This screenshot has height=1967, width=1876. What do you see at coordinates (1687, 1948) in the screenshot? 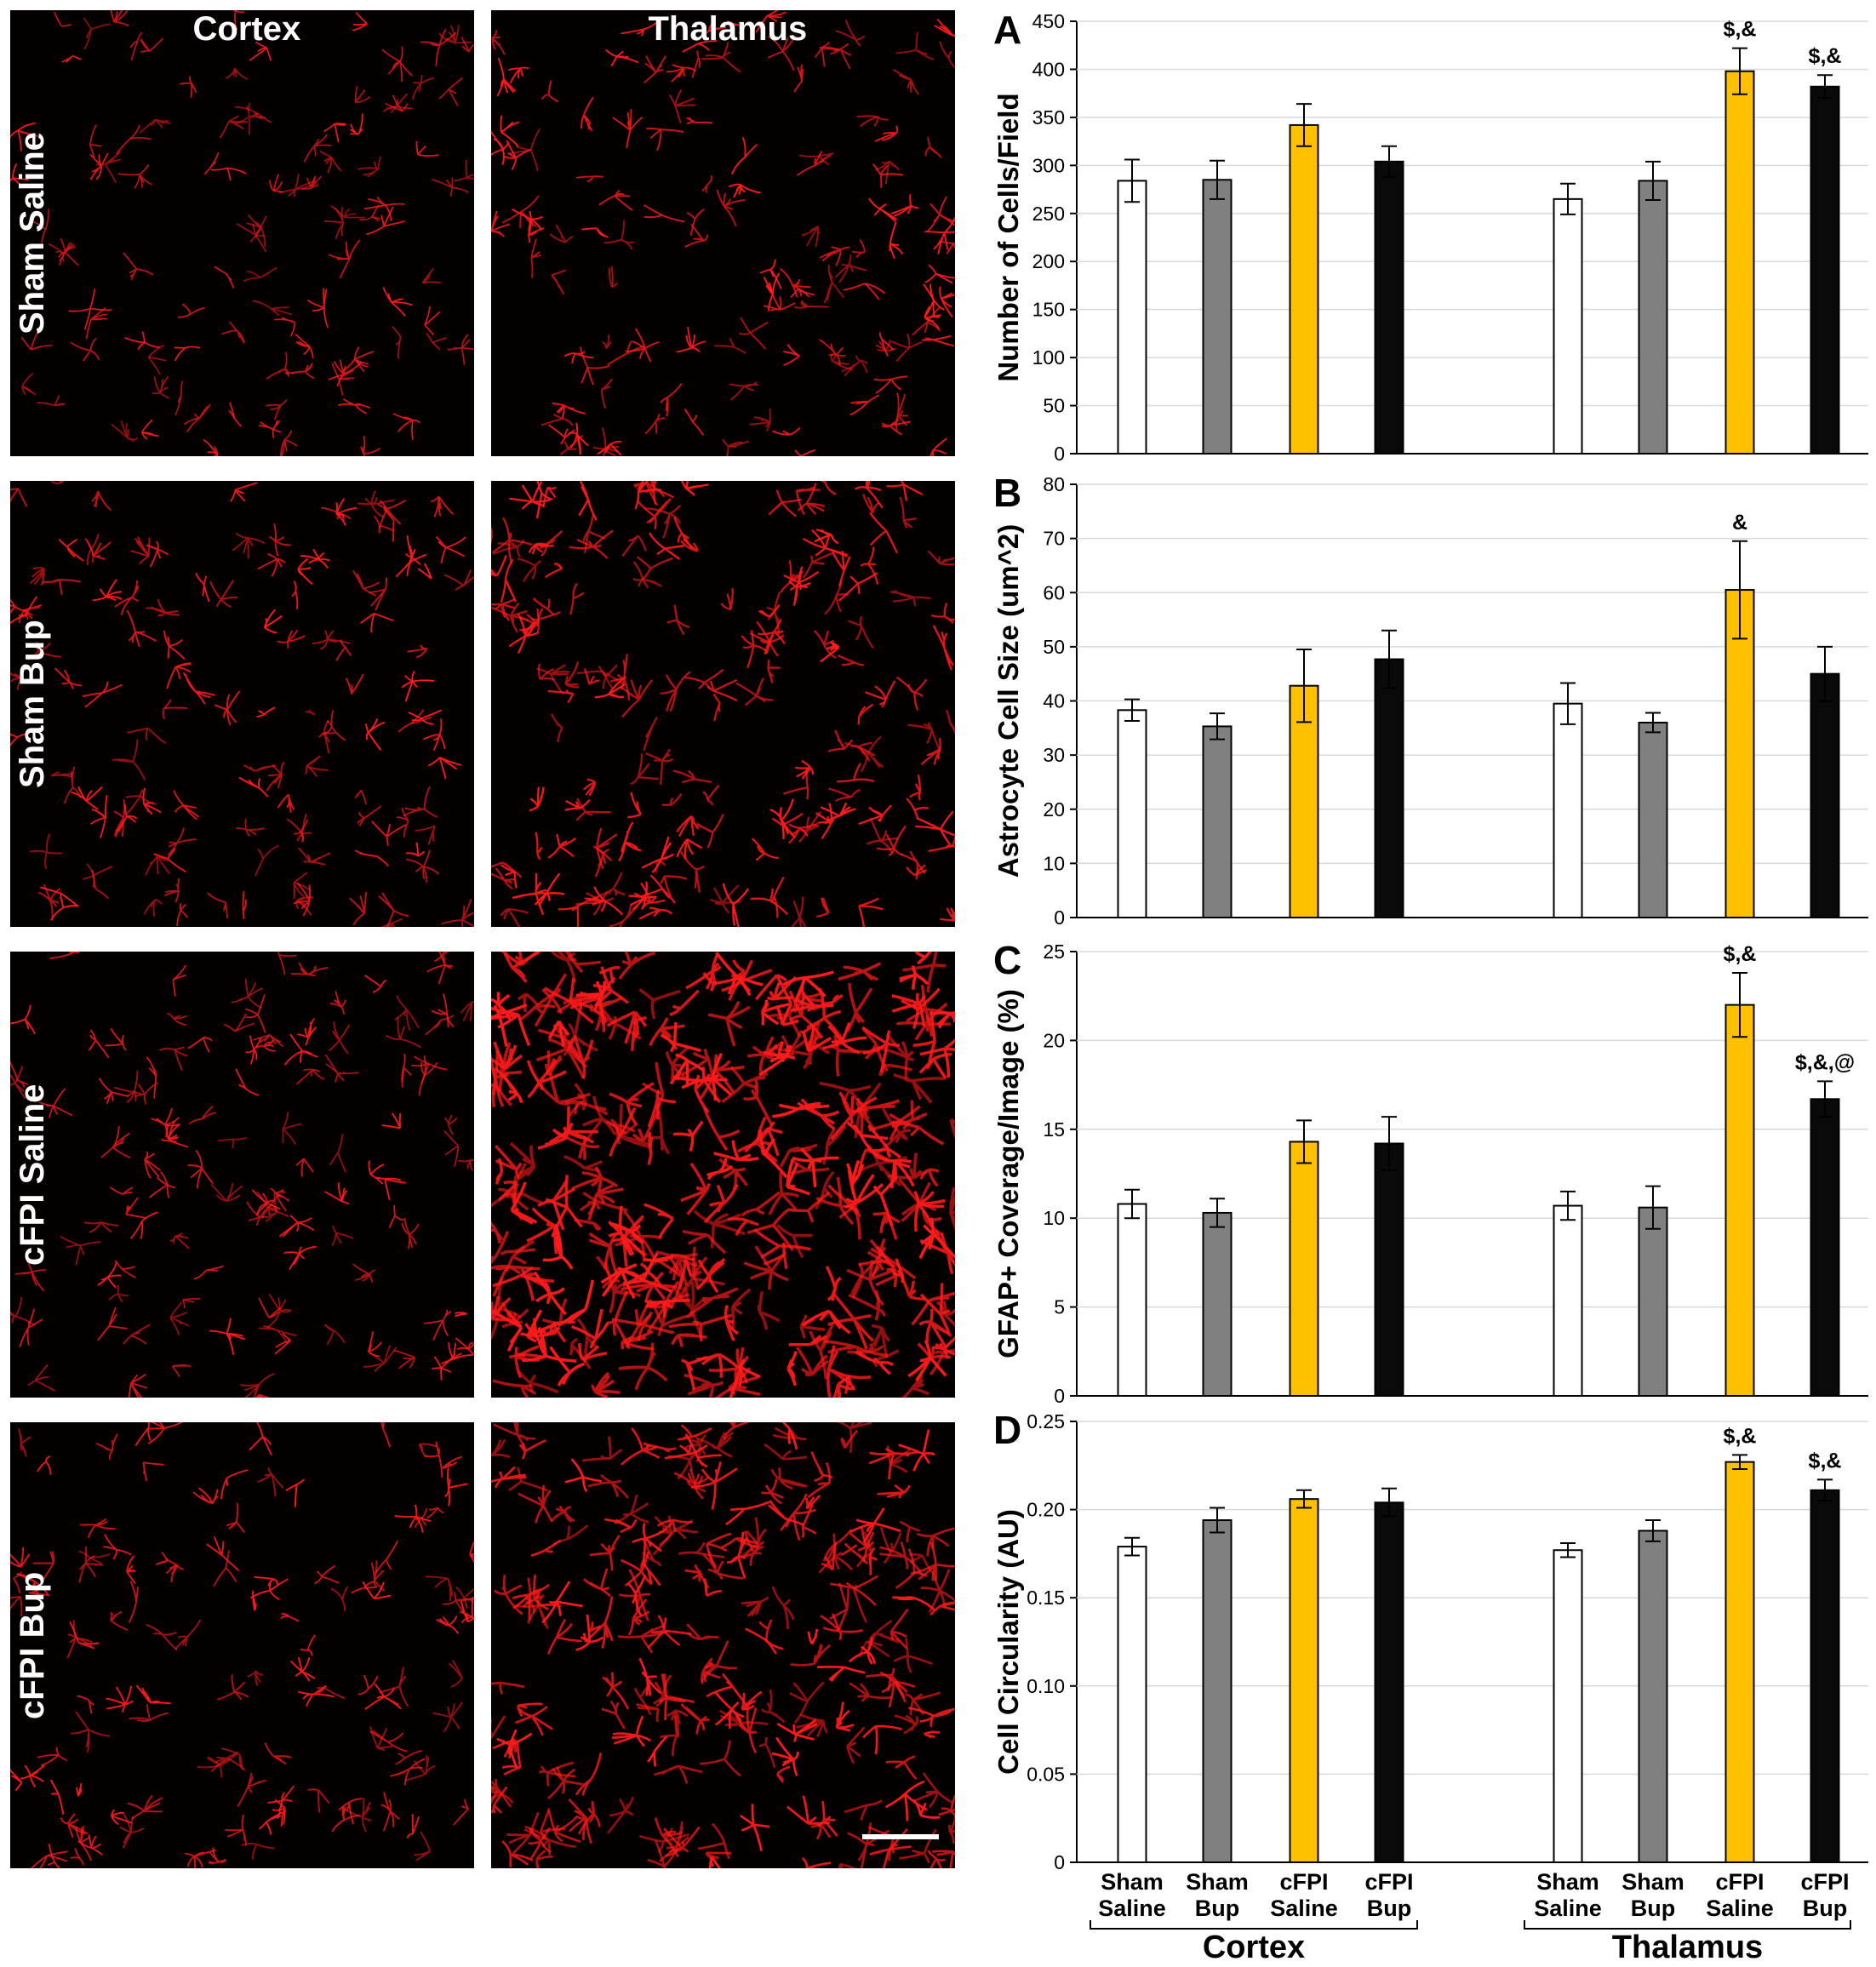
I see `region-label-thalamus: Thalamus` at bounding box center [1687, 1948].